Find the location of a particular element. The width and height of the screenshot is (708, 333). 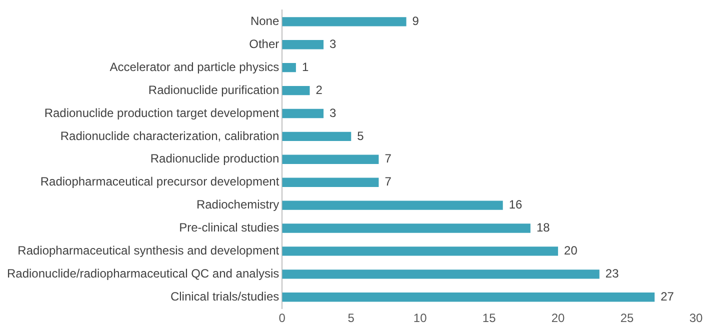

y-tick-label: Other is located at coordinates (264, 43).